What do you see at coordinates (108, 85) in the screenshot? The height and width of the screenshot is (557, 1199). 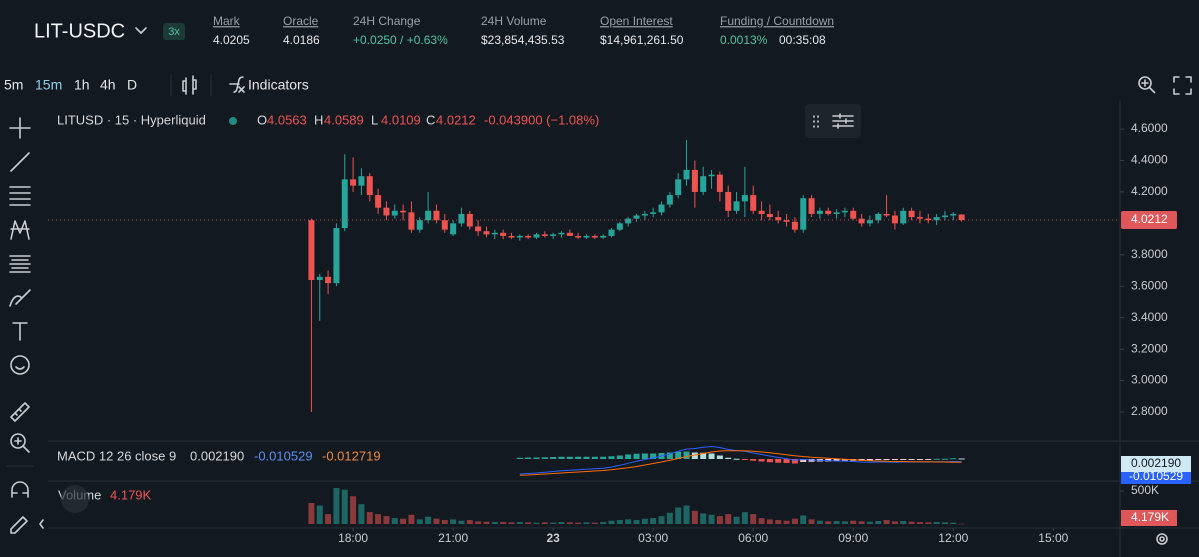 I see `interval-button: 4h` at bounding box center [108, 85].